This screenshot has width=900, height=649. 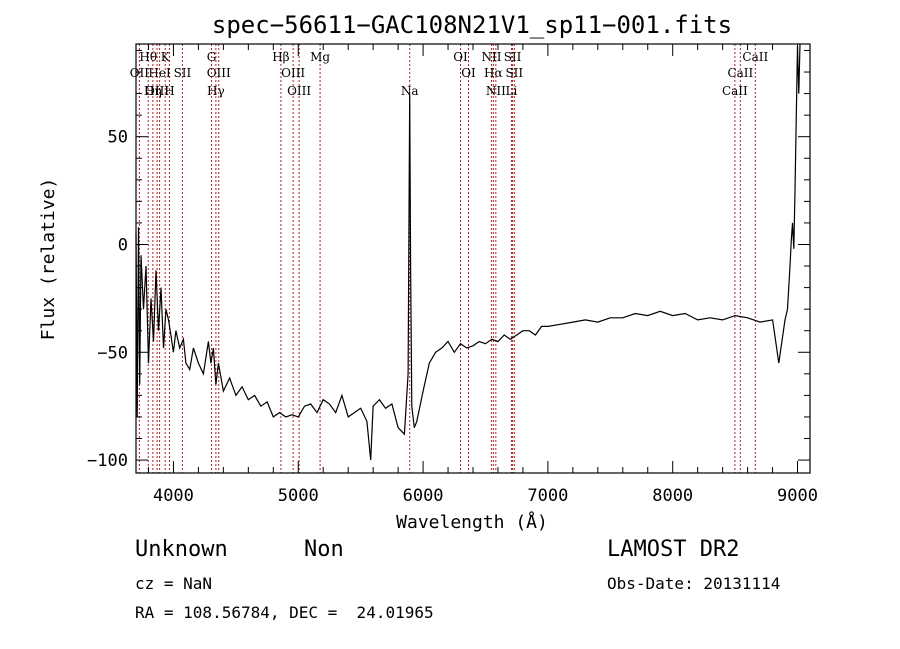 I want to click on classification-label: Unknown, so click(x=181, y=549).